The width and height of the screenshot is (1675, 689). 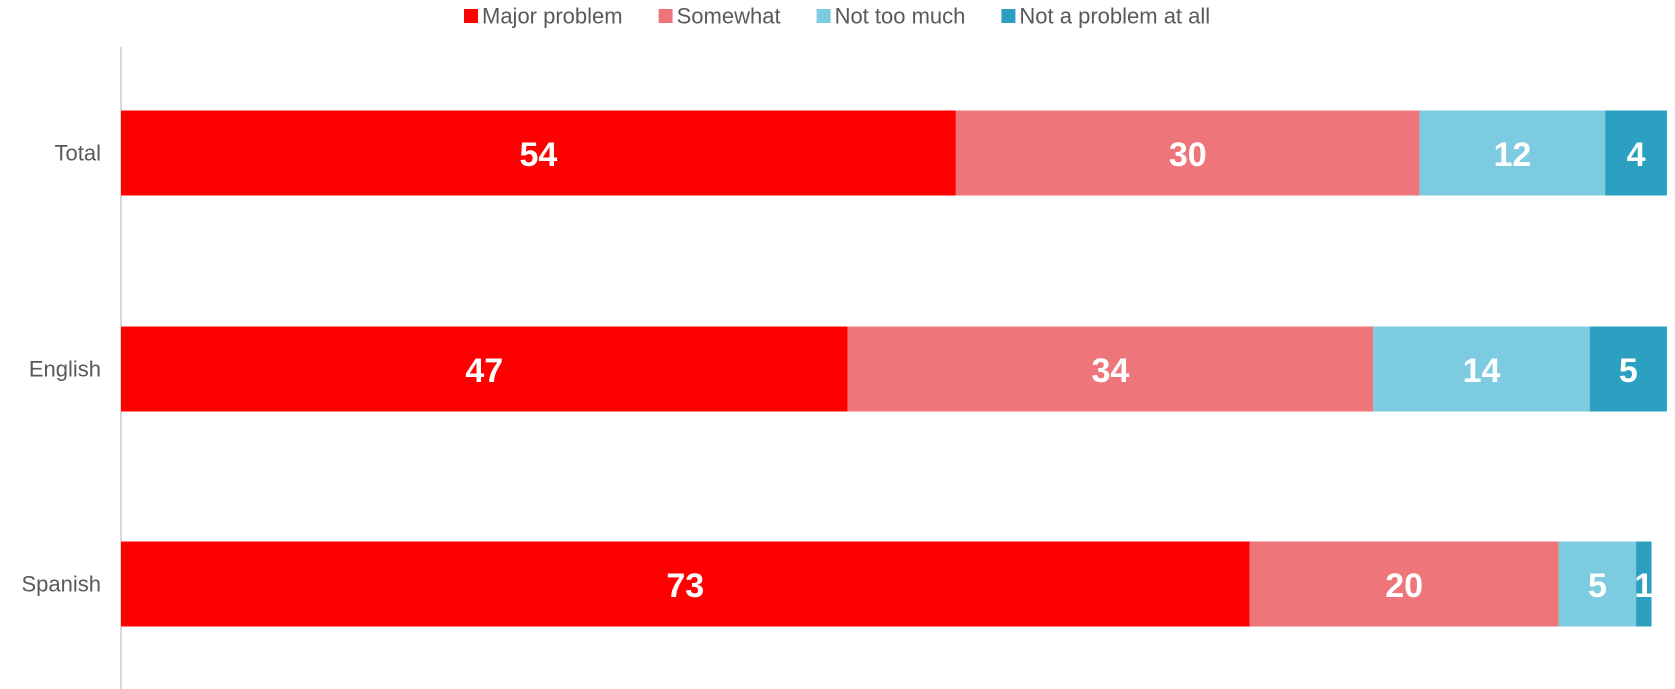 What do you see at coordinates (900, 16) in the screenshot?
I see `legend-label-not-too-much: Not too much` at bounding box center [900, 16].